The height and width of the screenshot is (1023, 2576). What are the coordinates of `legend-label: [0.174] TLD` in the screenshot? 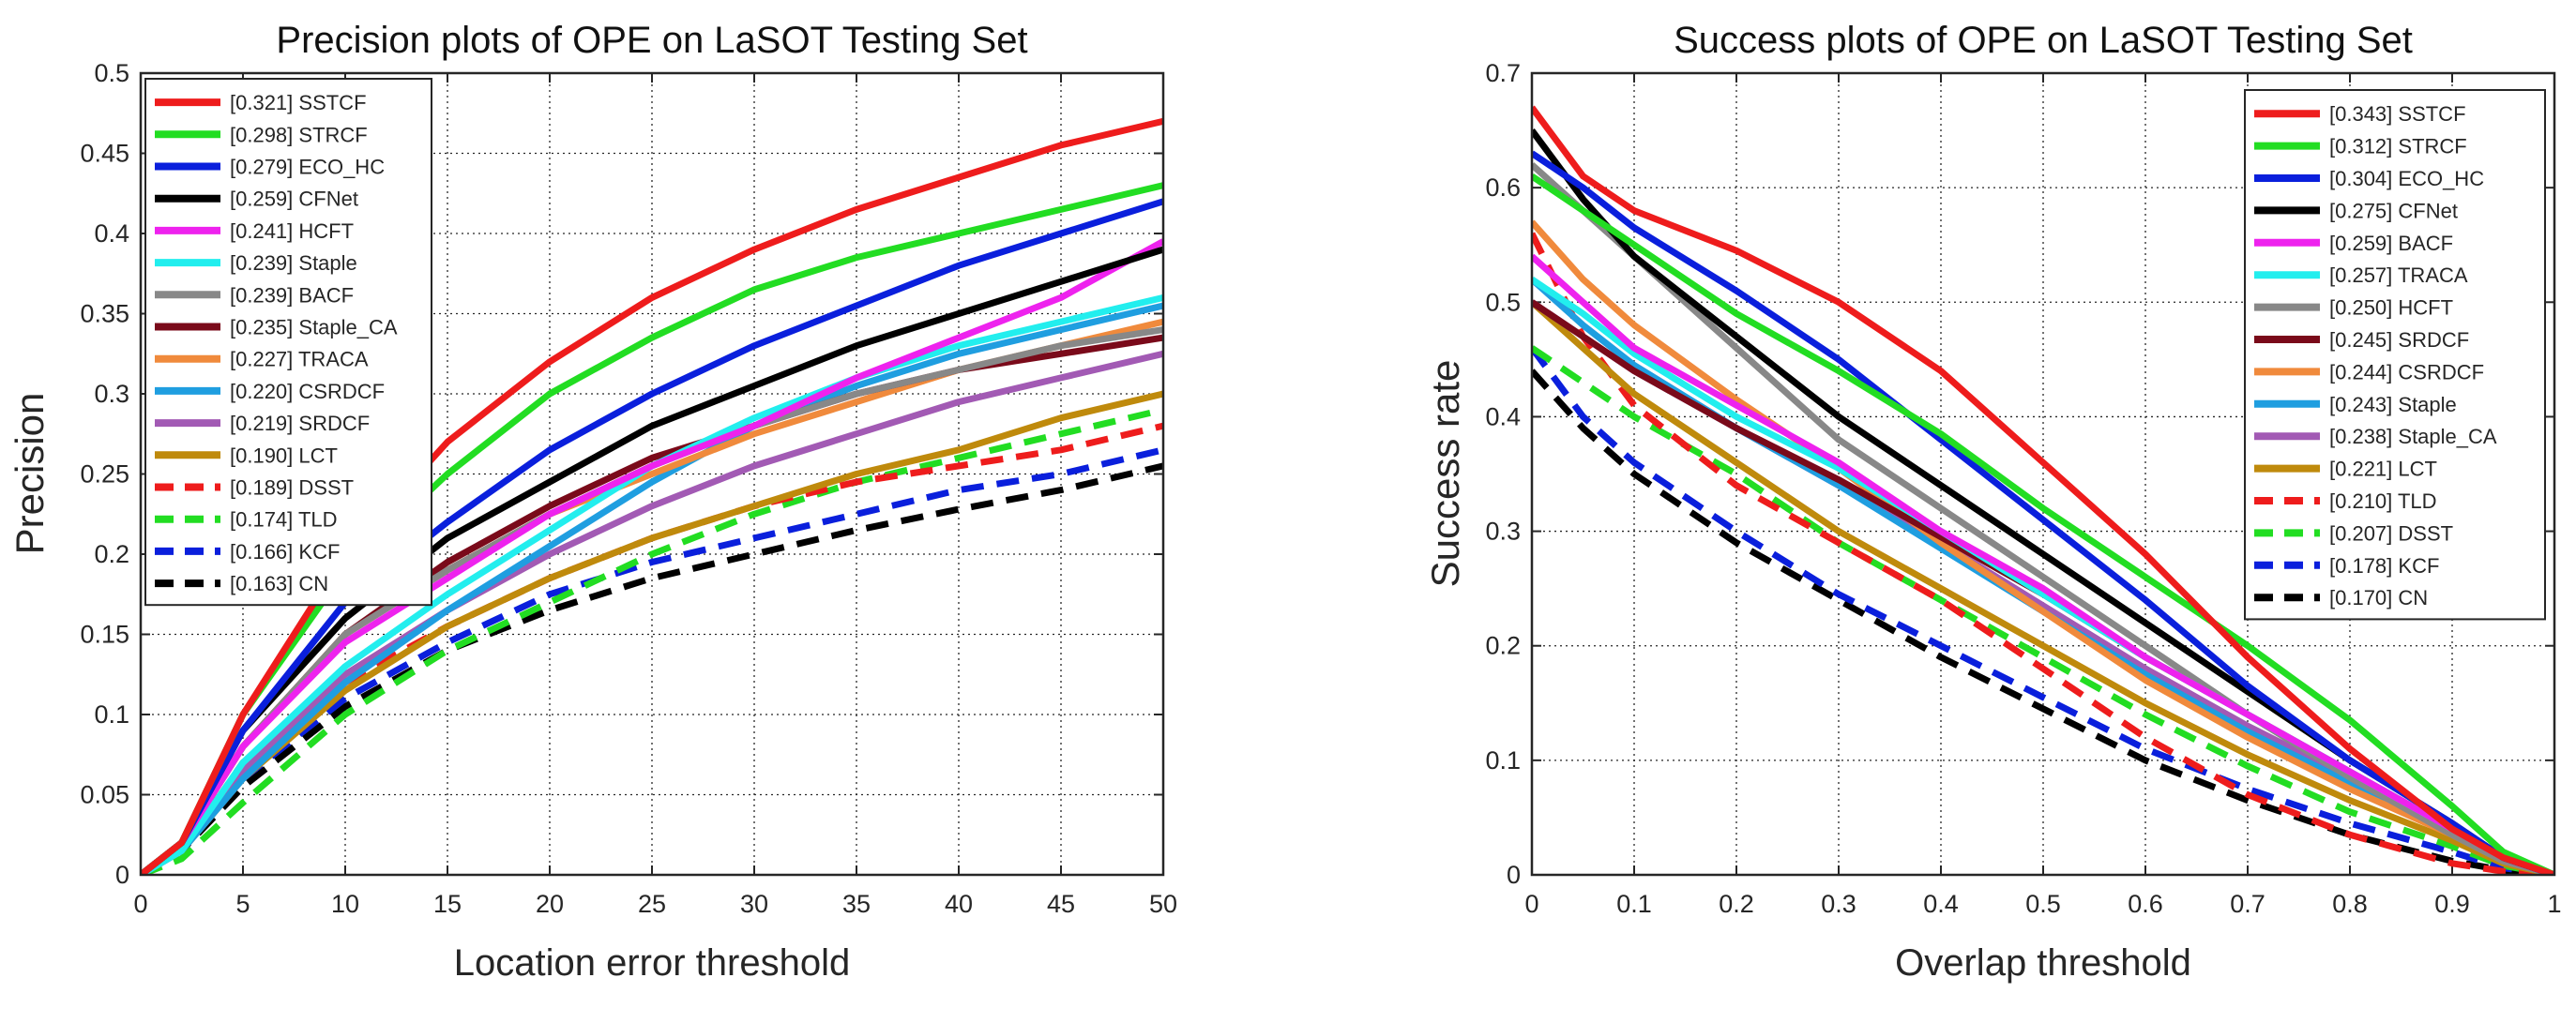 It's located at (284, 520).